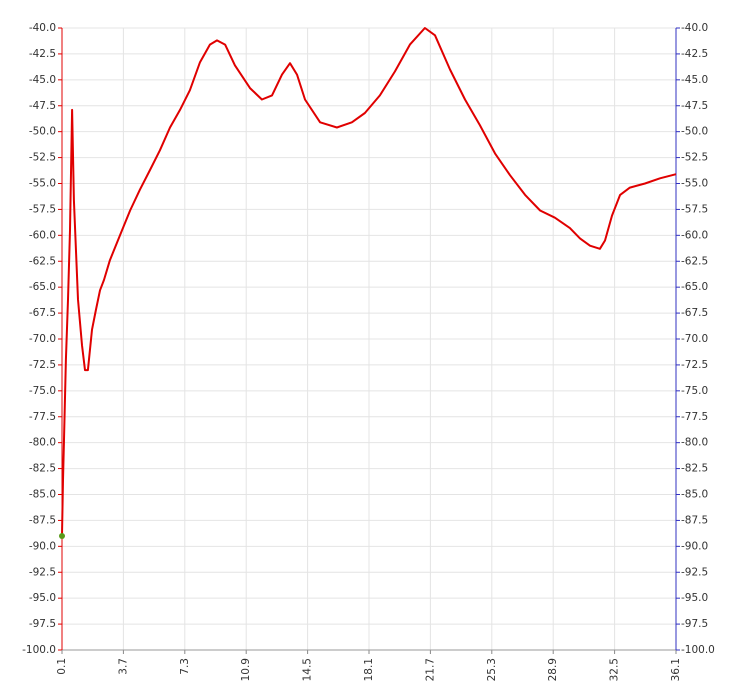 The width and height of the screenshot is (736, 699). What do you see at coordinates (694, 54) in the screenshot?
I see `y2-tick-label: -42.5` at bounding box center [694, 54].